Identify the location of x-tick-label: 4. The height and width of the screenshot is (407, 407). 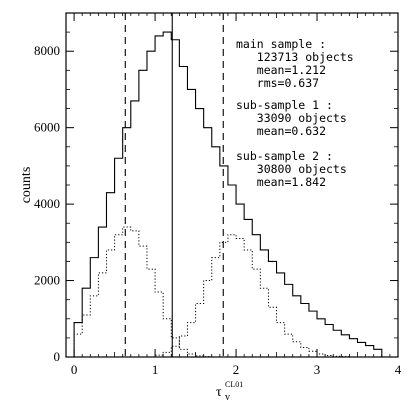
(398, 369).